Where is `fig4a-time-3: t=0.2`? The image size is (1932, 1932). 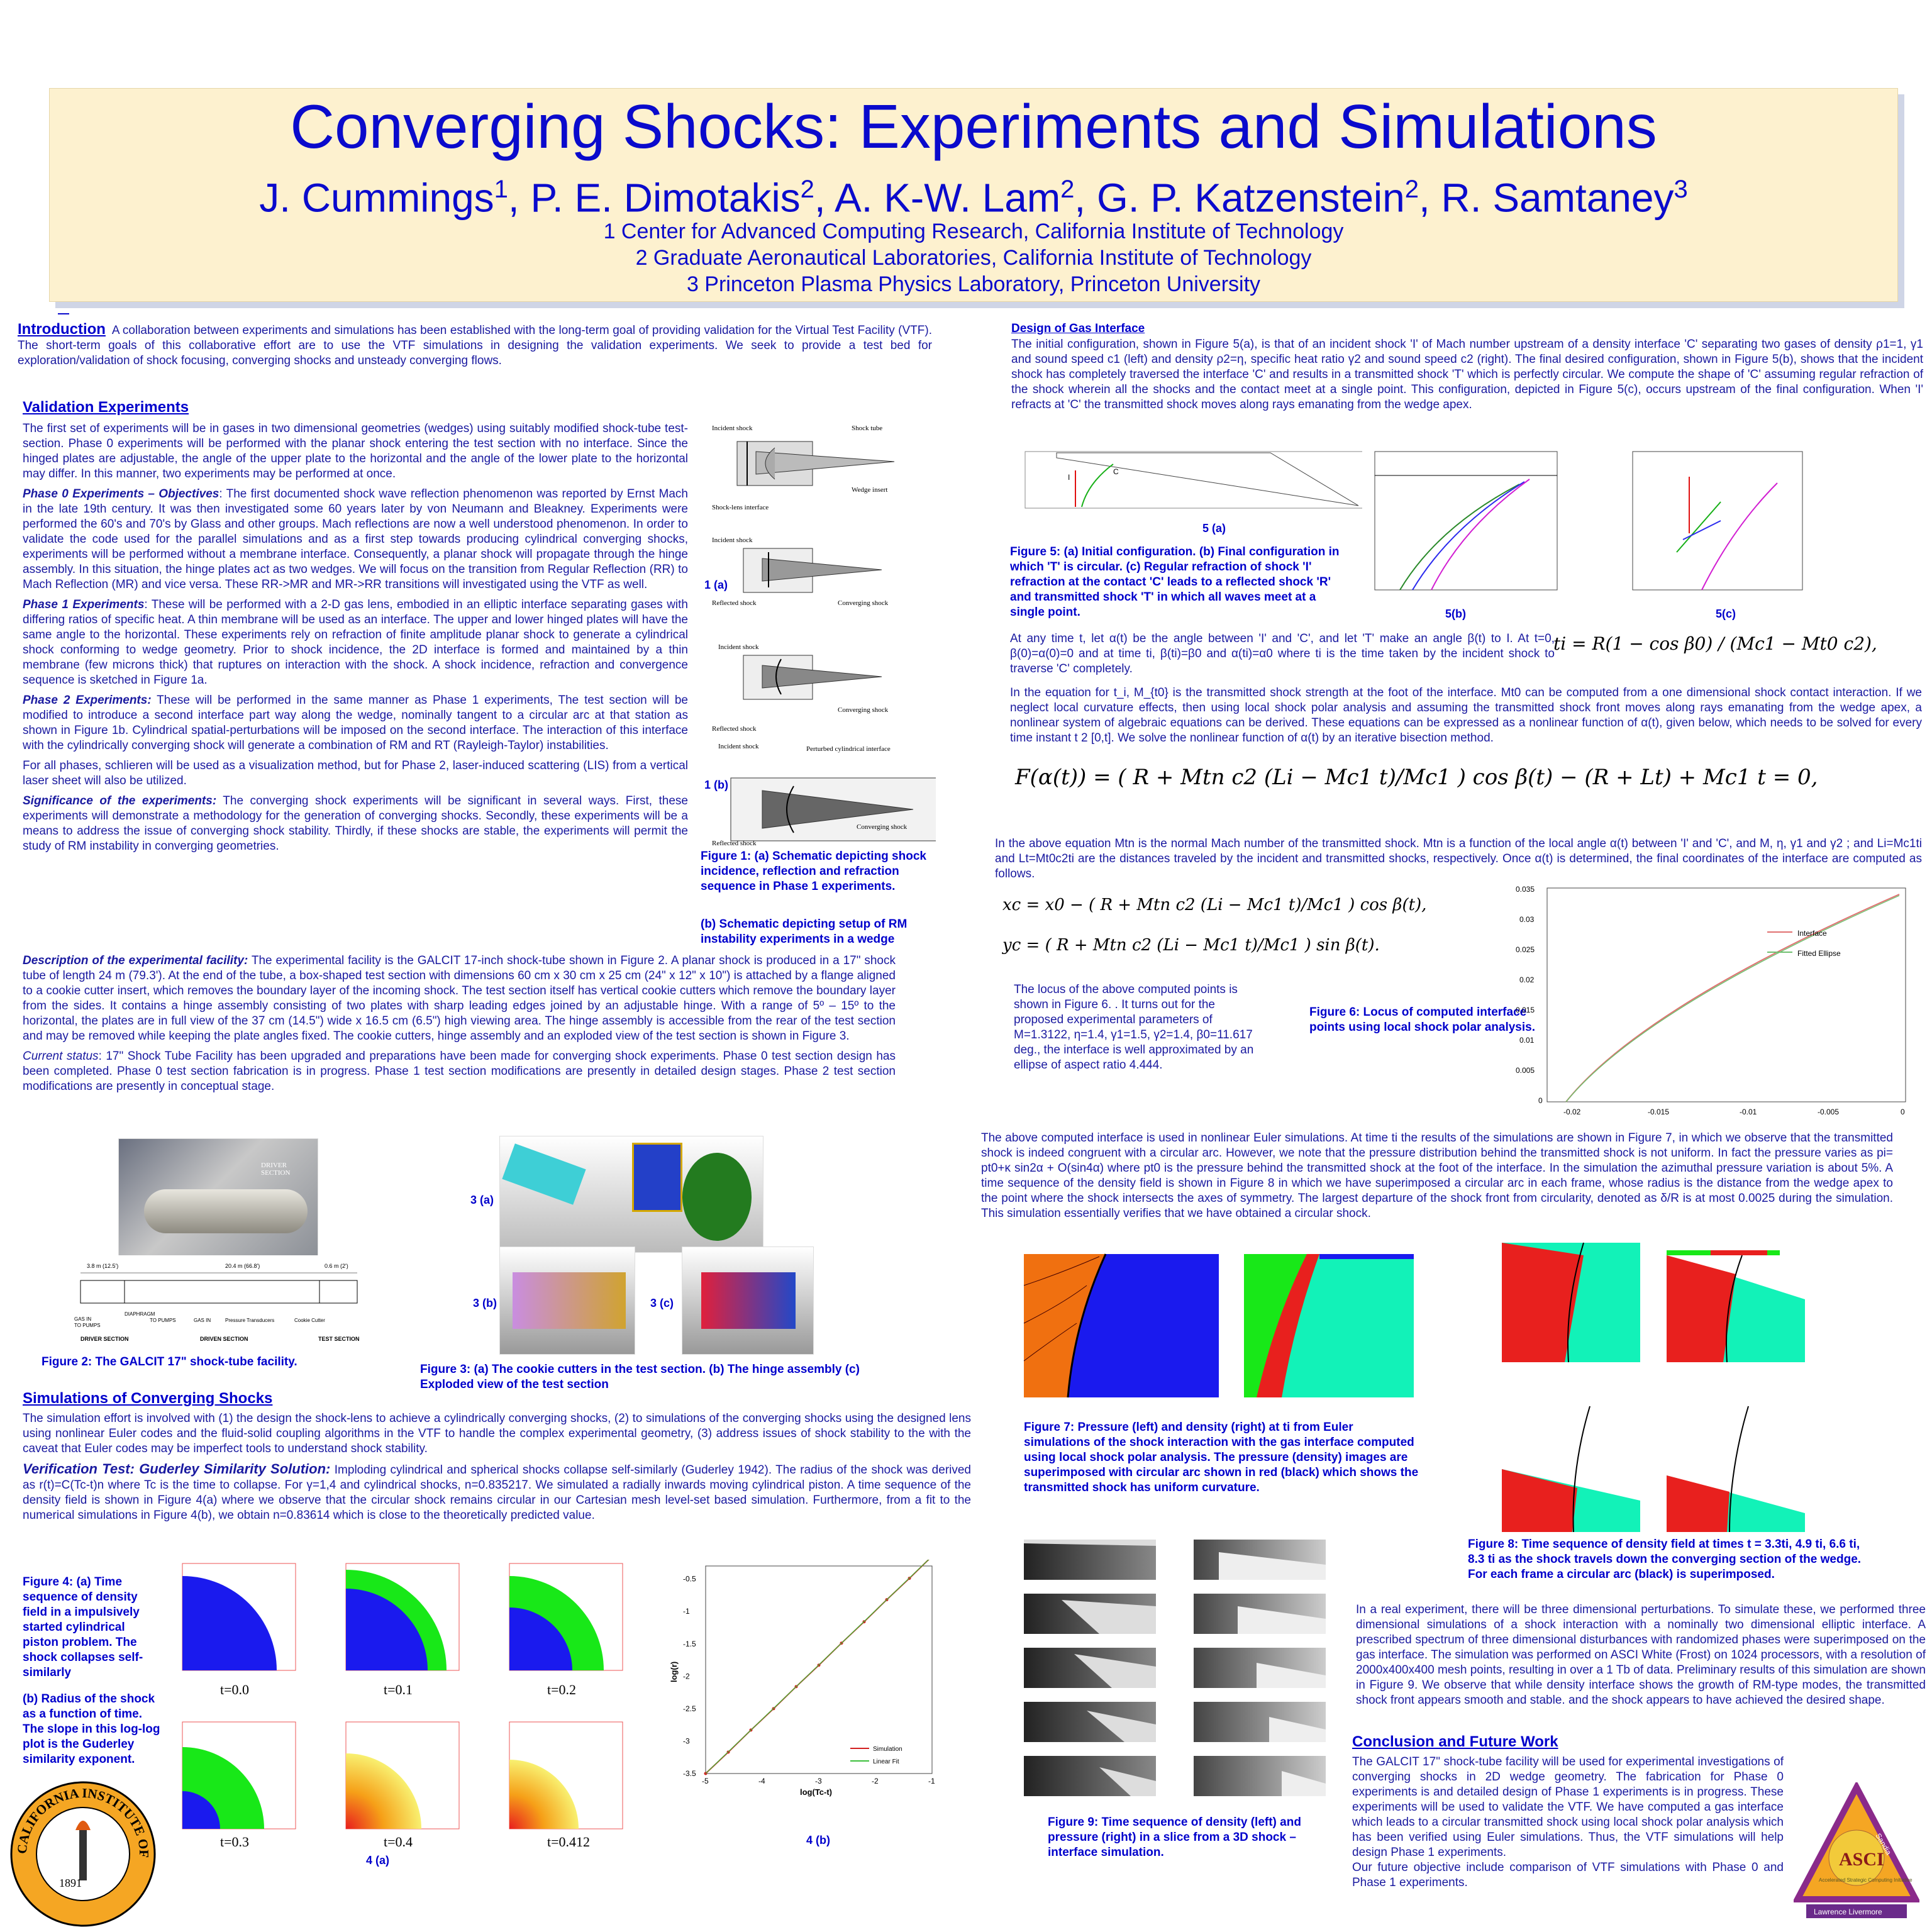 fig4a-time-3: t=0.2 is located at coordinates (561, 1689).